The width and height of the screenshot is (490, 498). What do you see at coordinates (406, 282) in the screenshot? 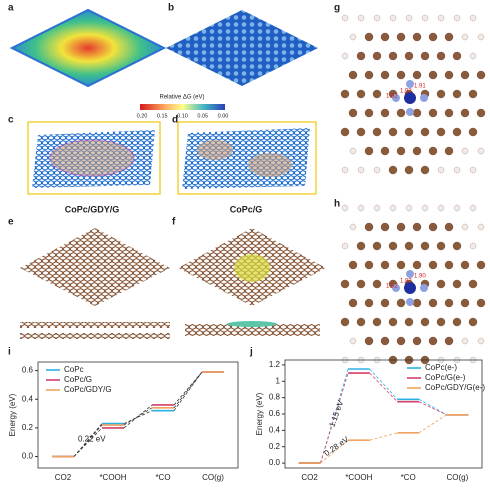
I see `bond-label: 1.93` at bounding box center [406, 282].